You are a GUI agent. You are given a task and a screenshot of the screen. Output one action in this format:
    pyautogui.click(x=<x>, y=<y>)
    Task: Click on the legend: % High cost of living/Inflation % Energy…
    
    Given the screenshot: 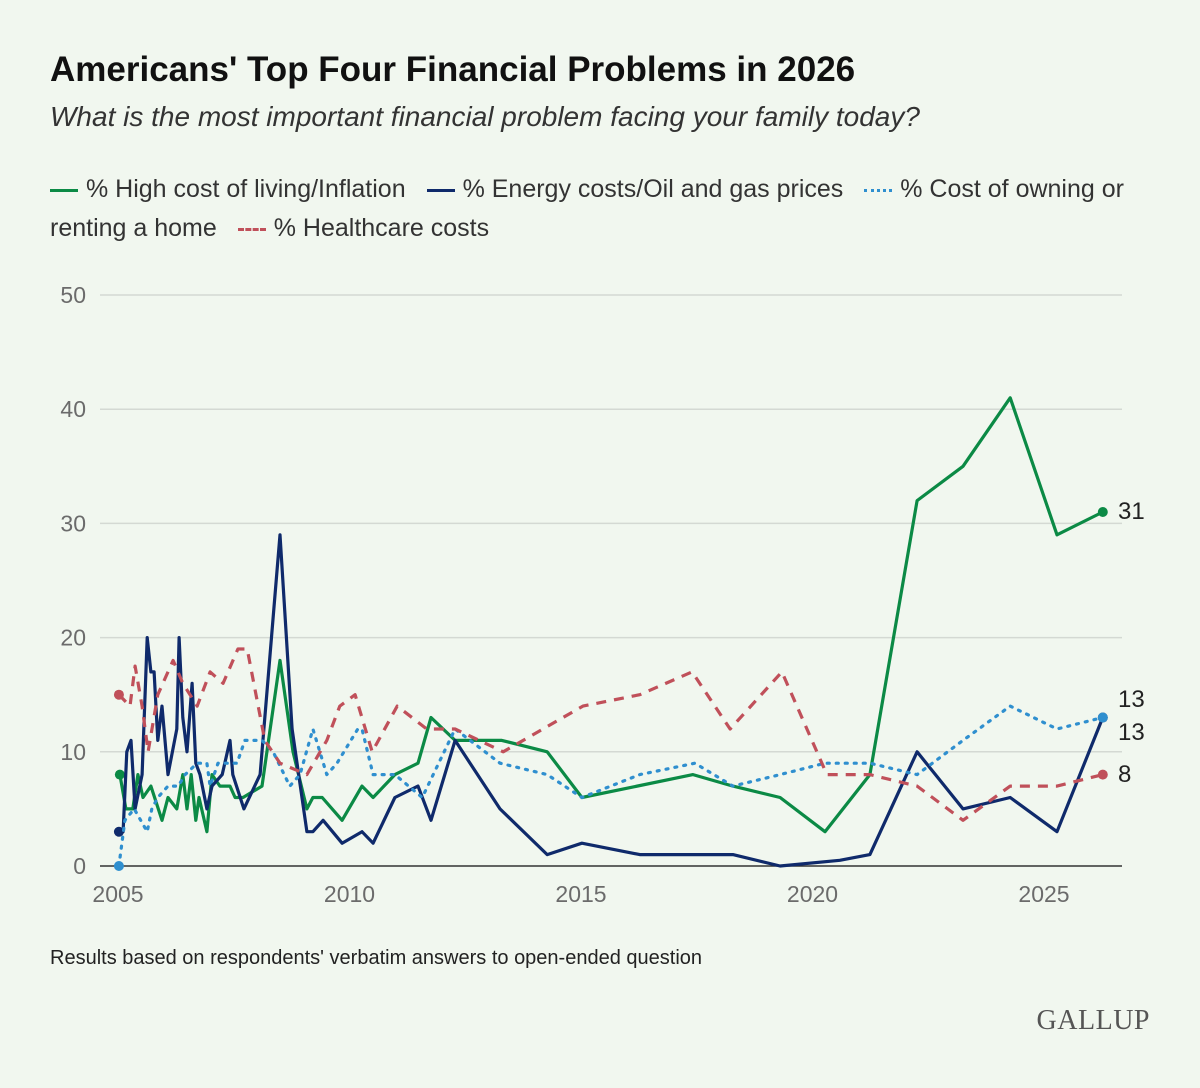 What is the action you would take?
    pyautogui.click(x=600, y=209)
    